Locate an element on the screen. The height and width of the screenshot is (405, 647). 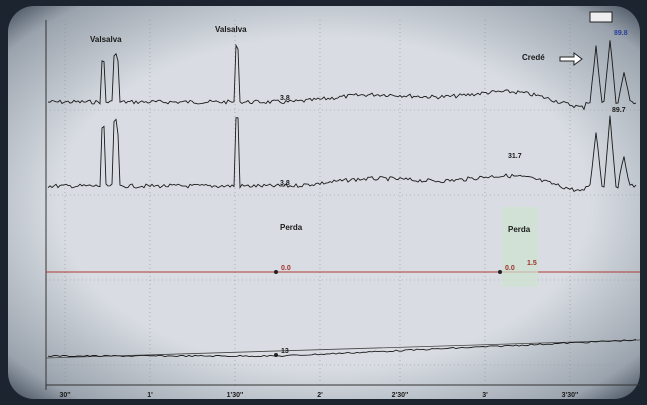
trace-label: 89.7 is located at coordinates (619, 110).